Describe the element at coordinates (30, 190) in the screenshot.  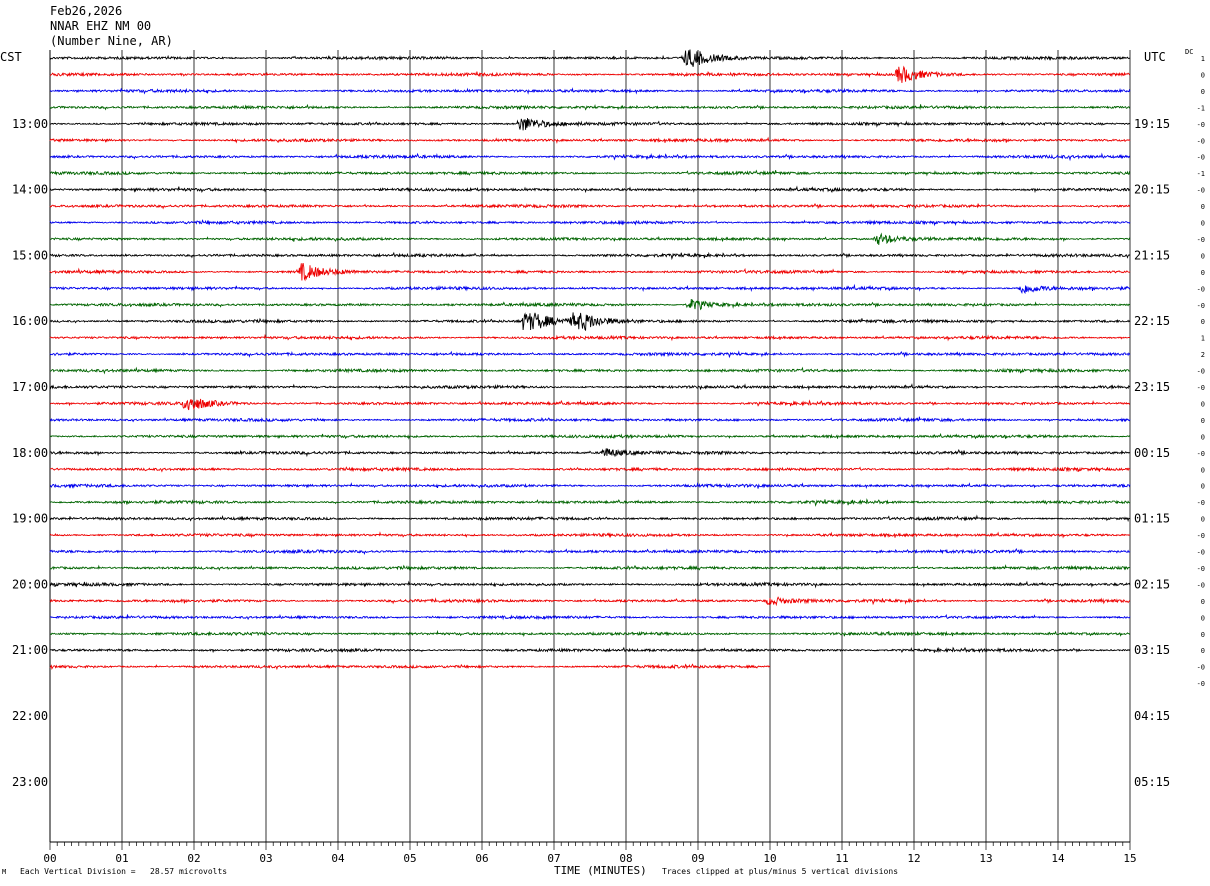
I see `left-hour-label: 14:00` at that location.